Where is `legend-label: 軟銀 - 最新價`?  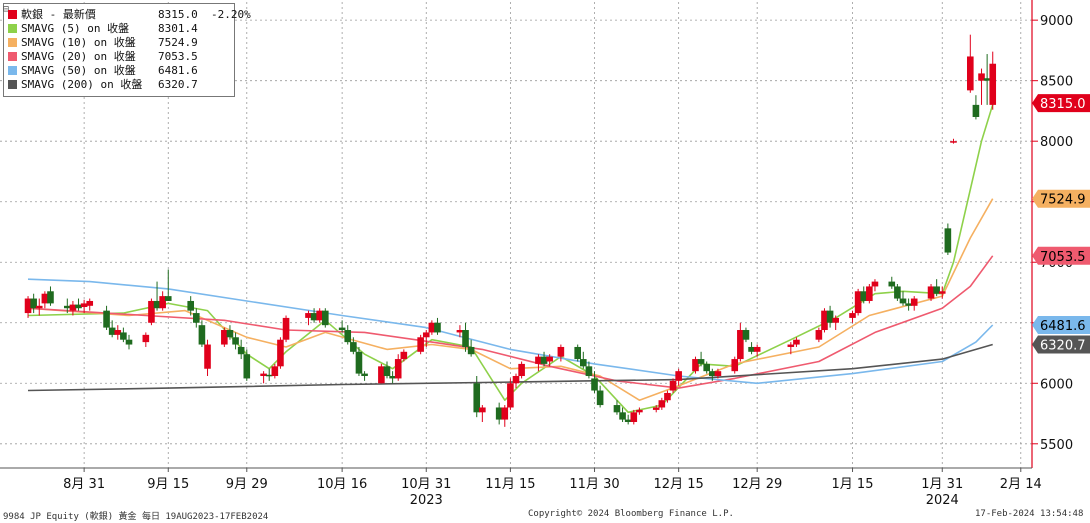
legend-label: 軟銀 - 最新價 is located at coordinates (58, 14).